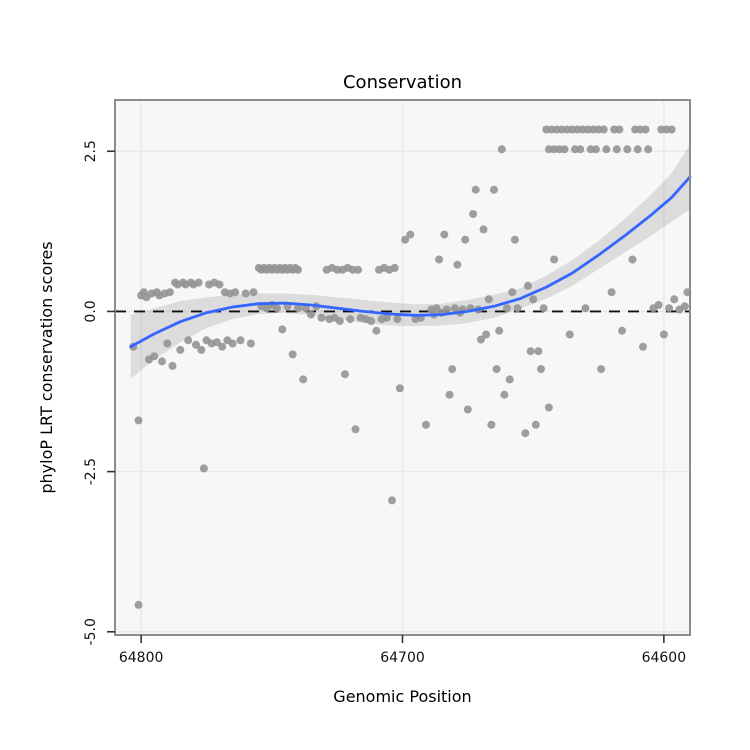 The width and height of the screenshot is (750, 750). What do you see at coordinates (46, 367) in the screenshot?
I see `y-axis-title: phyloP LRT conservation scores` at bounding box center [46, 367].